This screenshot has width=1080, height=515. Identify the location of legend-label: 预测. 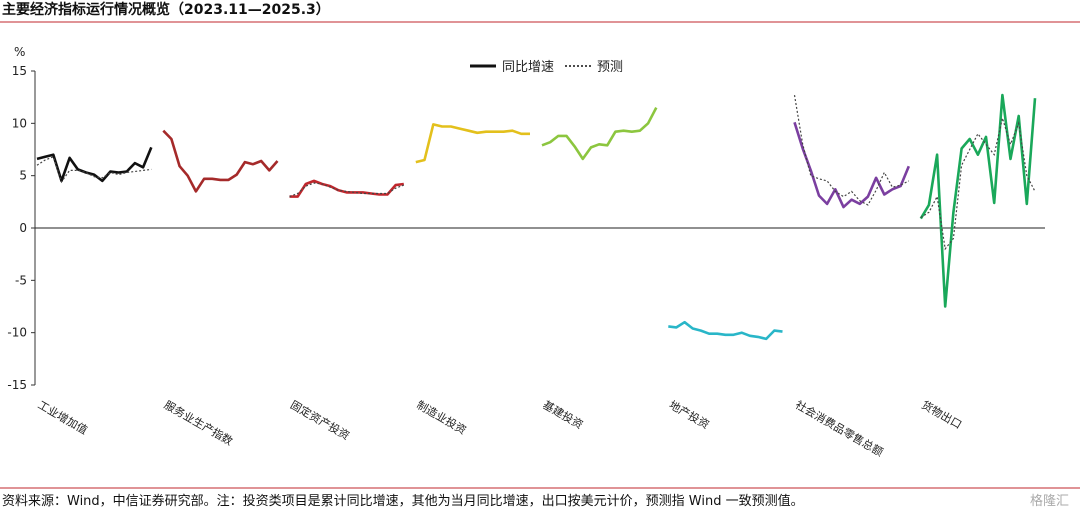
(610, 67).